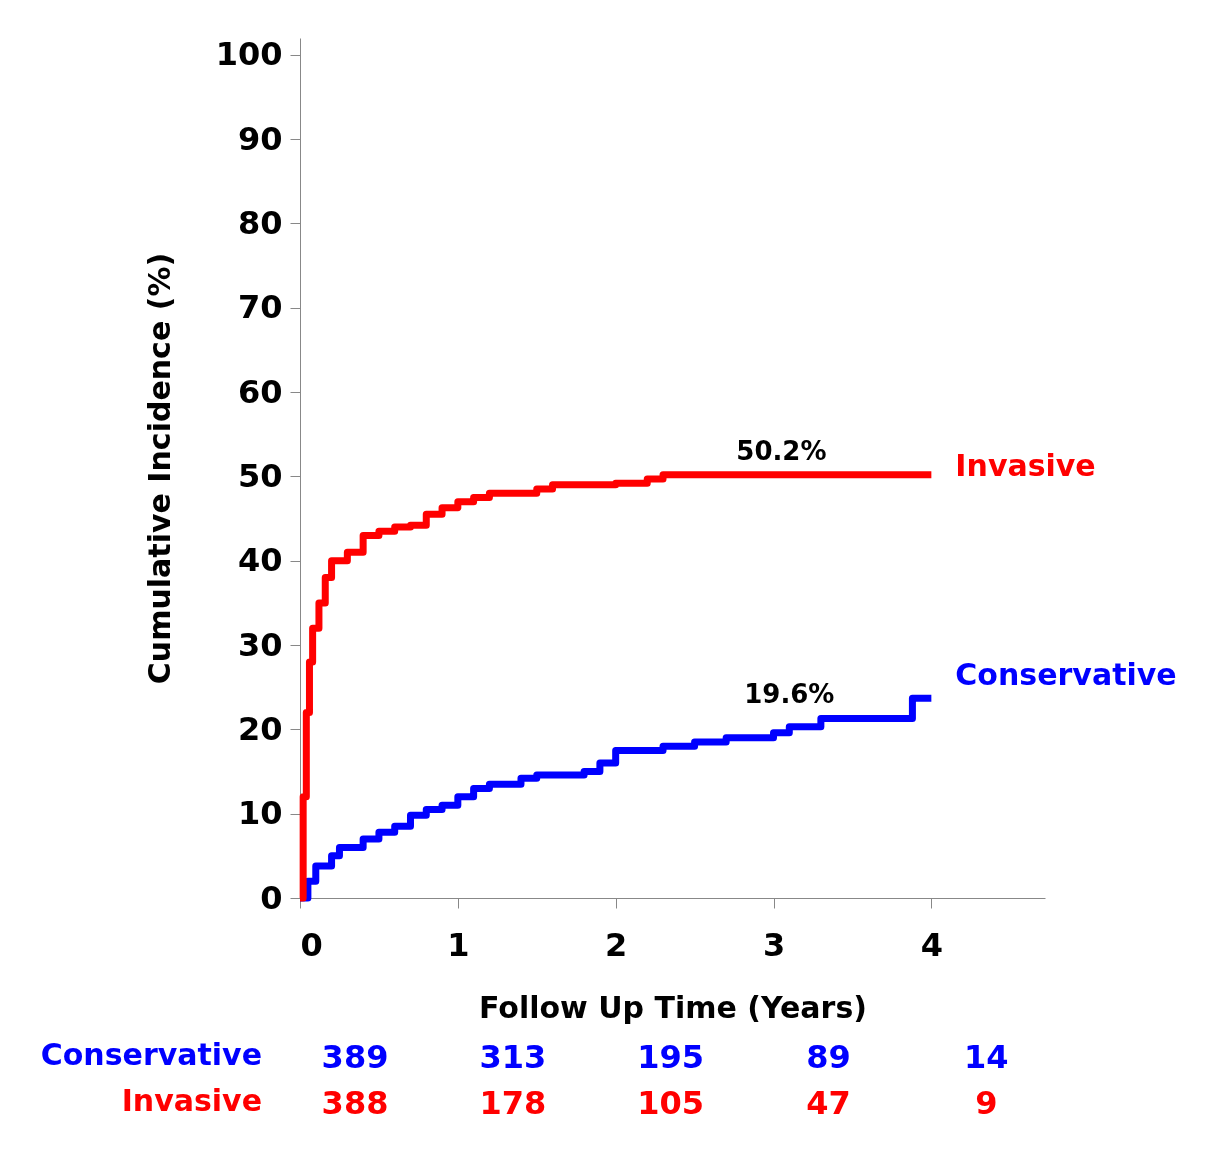 This screenshot has height=1150, width=1230. What do you see at coordinates (260, 813) in the screenshot?
I see `y-tick-label: 10` at bounding box center [260, 813].